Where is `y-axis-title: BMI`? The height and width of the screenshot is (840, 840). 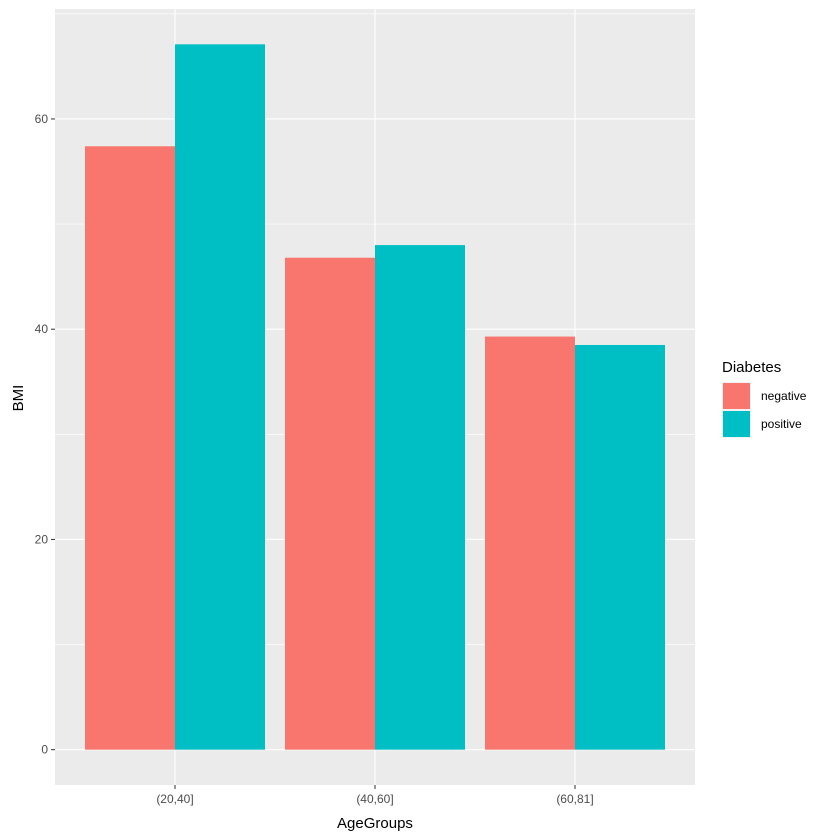 y-axis-title: BMI is located at coordinates (18, 398).